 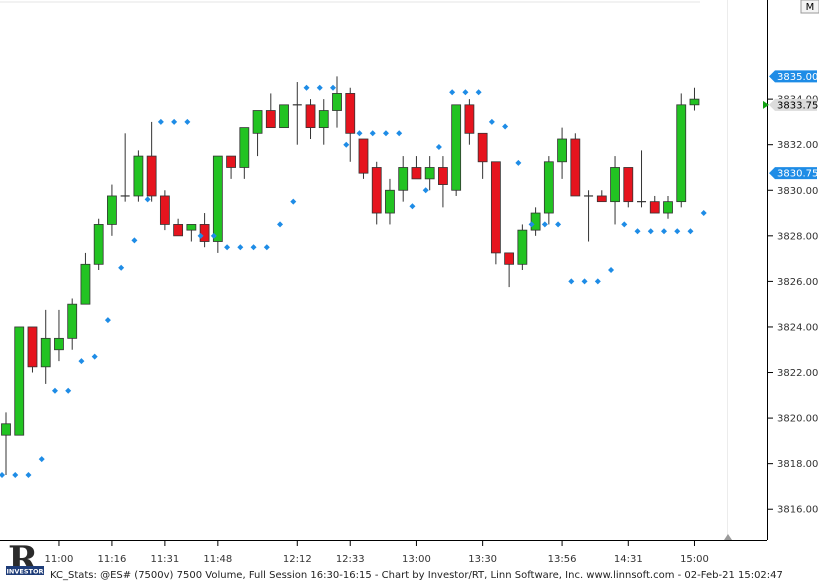 What do you see at coordinates (797, 419) in the screenshot?
I see `y-tick-label: 3820.00` at bounding box center [797, 419].